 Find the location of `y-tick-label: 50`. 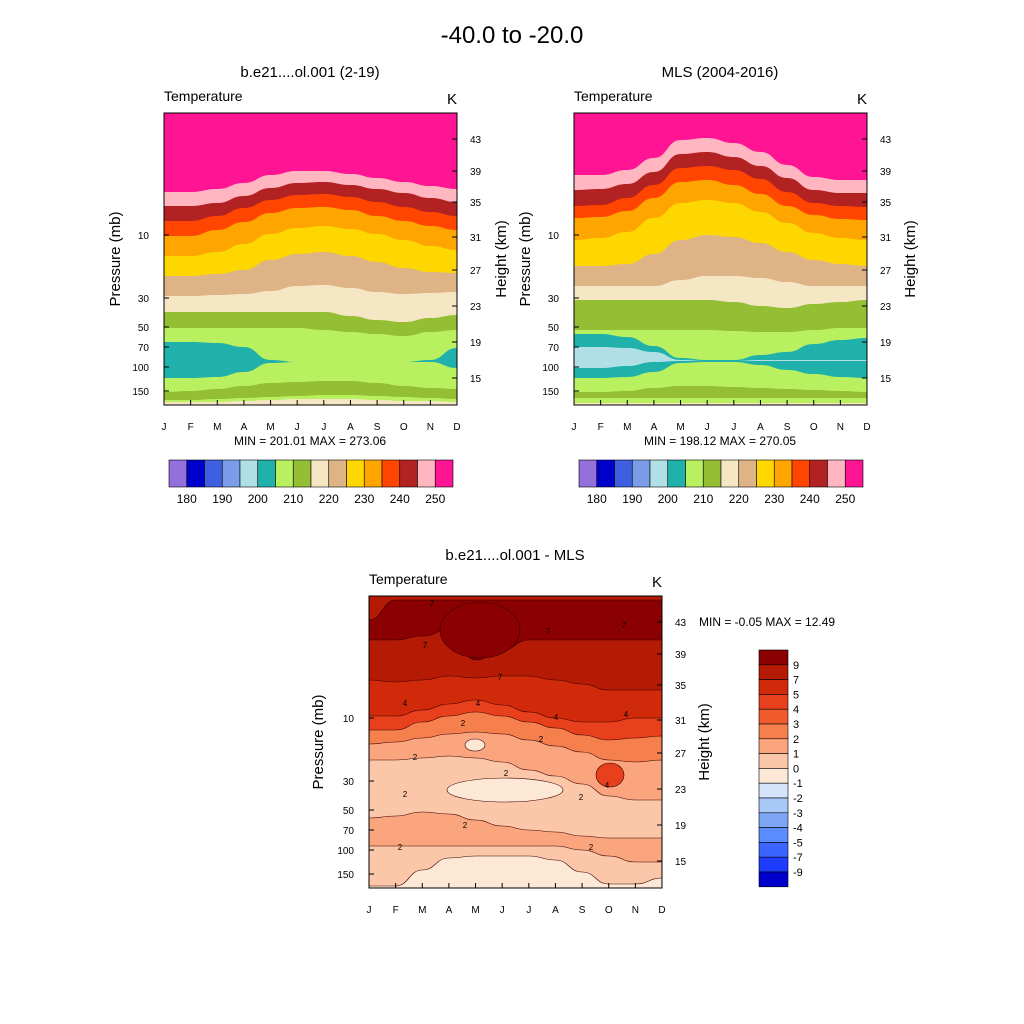

y-tick-label: 50 is located at coordinates (144, 328).